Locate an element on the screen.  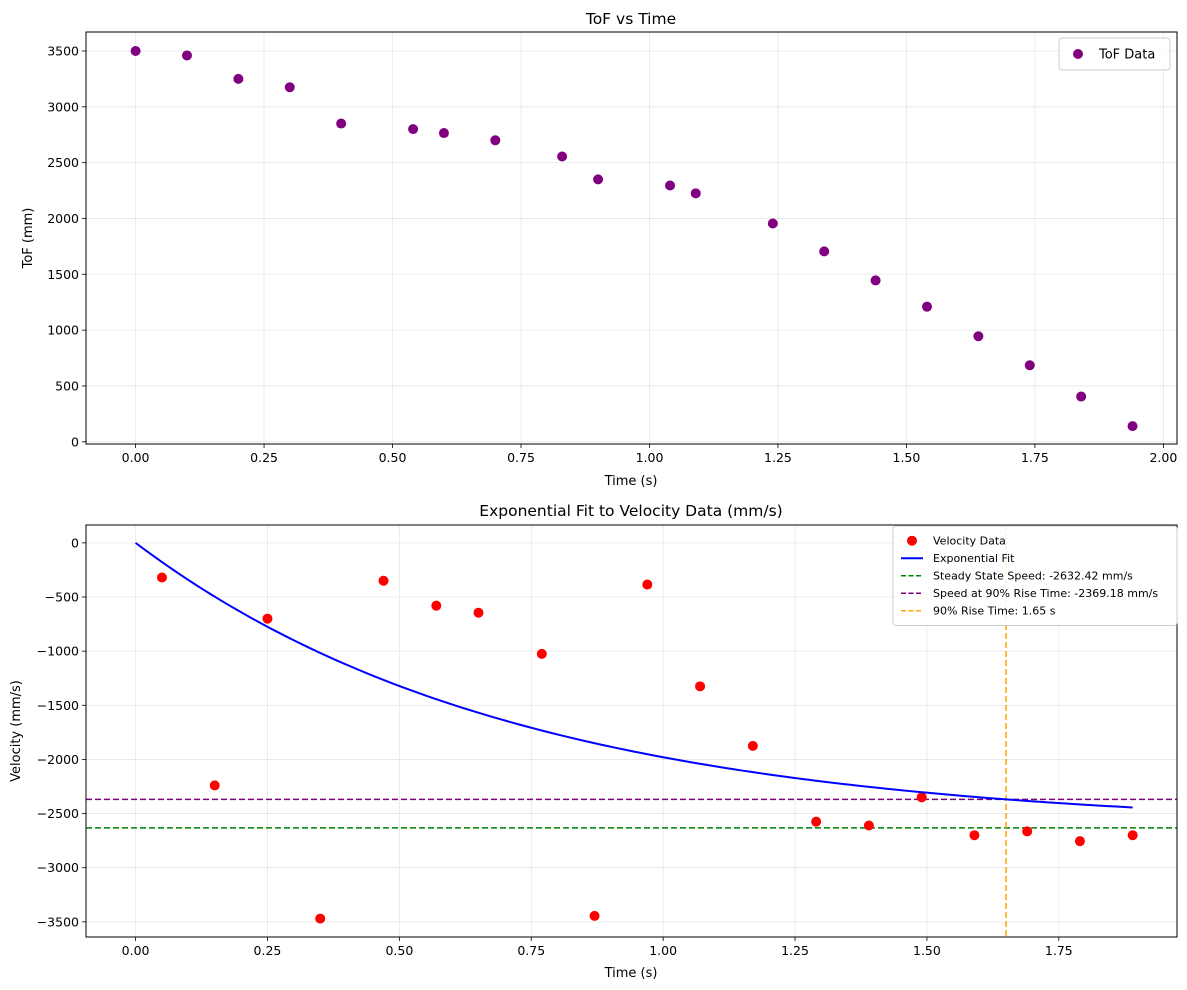
velocity-legend-label: Velocity Data is located at coordinates (969, 541).